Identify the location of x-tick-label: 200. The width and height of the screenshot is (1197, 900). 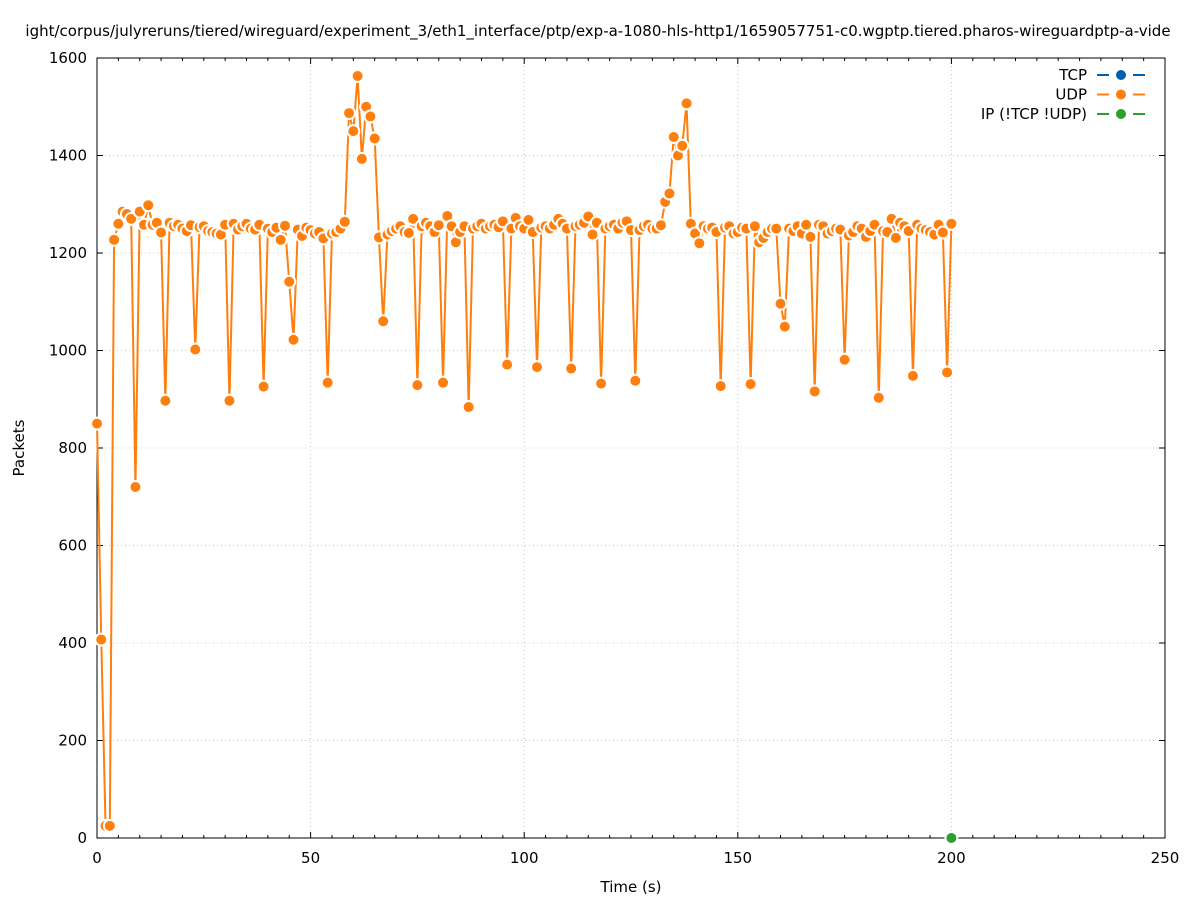
(951, 858).